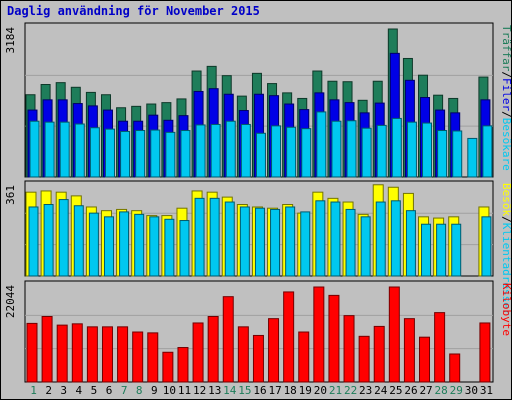 The image size is (512, 401). What do you see at coordinates (244, 390) in the screenshot?
I see `x-tick-day-15: 15` at bounding box center [244, 390].